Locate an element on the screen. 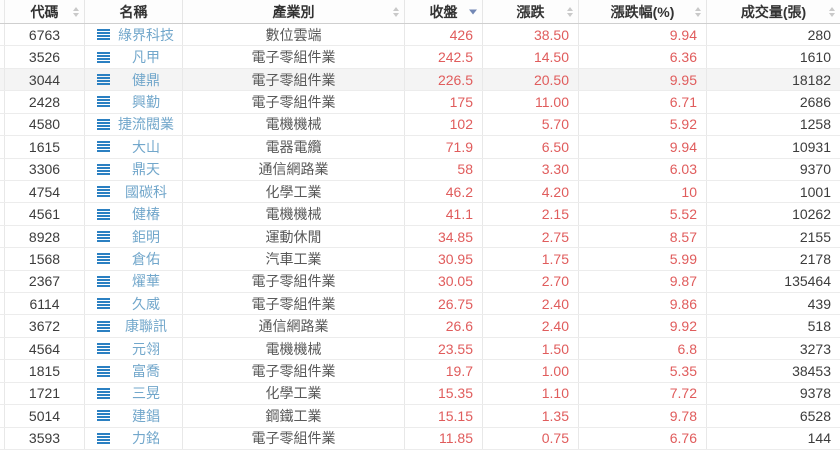 This screenshot has width=840, height=450. close-price: 102 is located at coordinates (444, 124).